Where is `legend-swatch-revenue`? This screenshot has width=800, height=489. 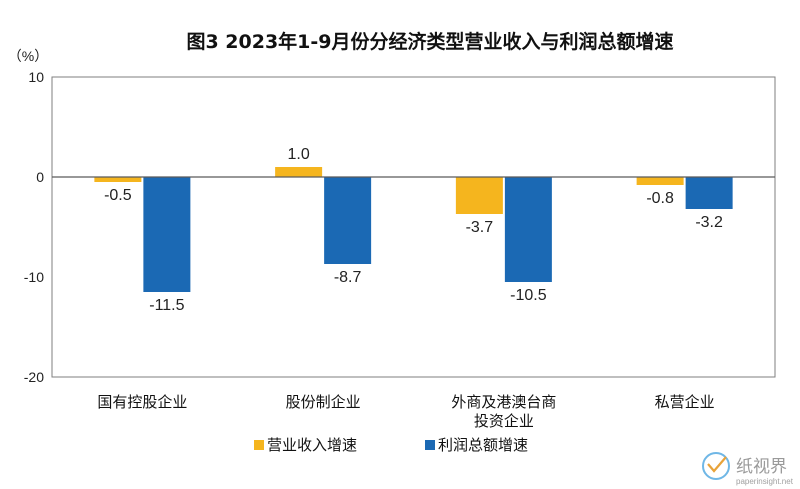
legend-swatch-revenue is located at coordinates (259, 445).